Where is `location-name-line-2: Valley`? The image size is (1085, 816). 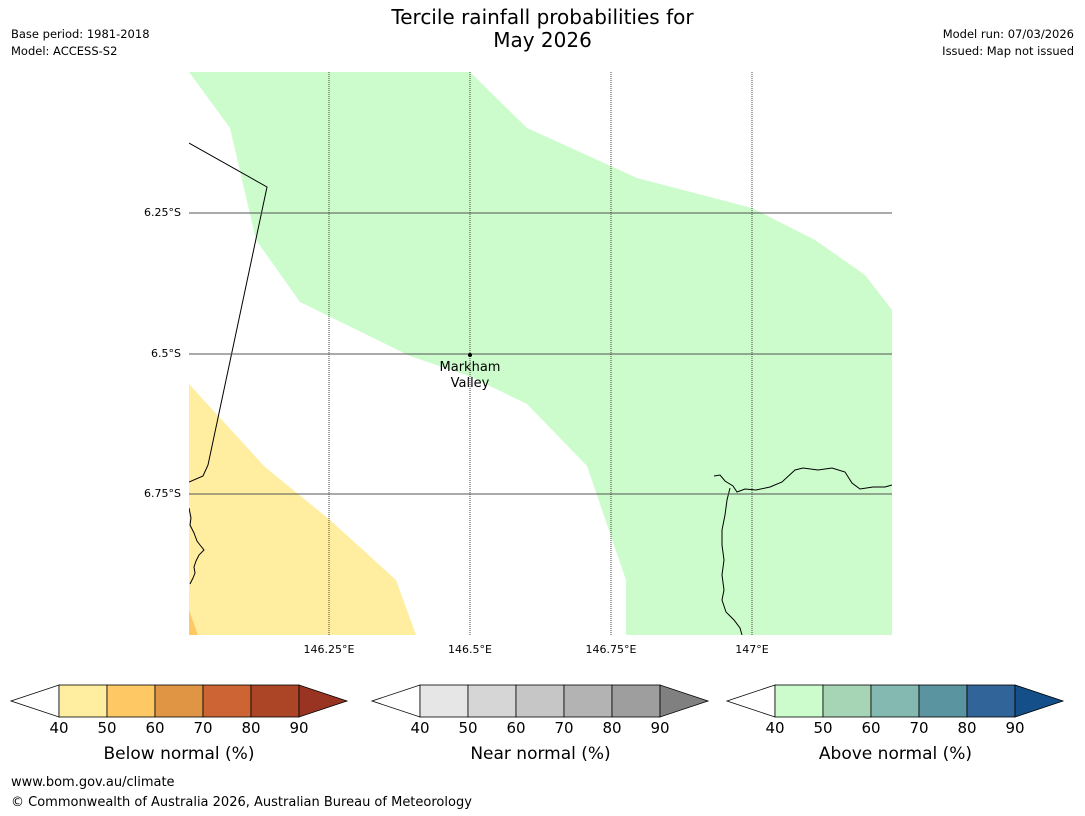
location-name-line-2: Valley is located at coordinates (470, 383).